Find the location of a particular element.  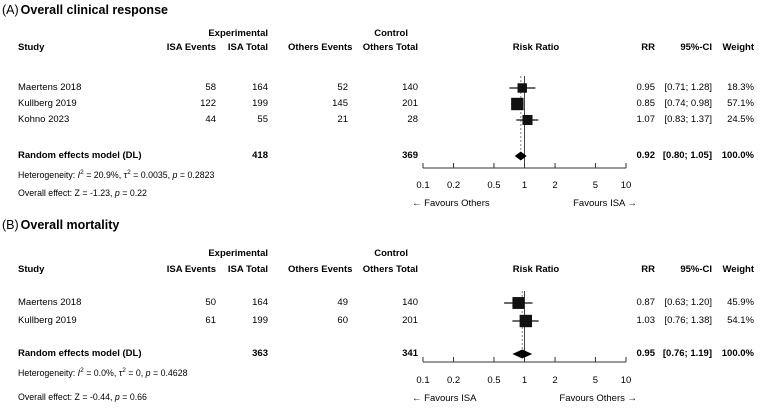

panel-a-title-text: Overall clinical response is located at coordinates (94, 10).